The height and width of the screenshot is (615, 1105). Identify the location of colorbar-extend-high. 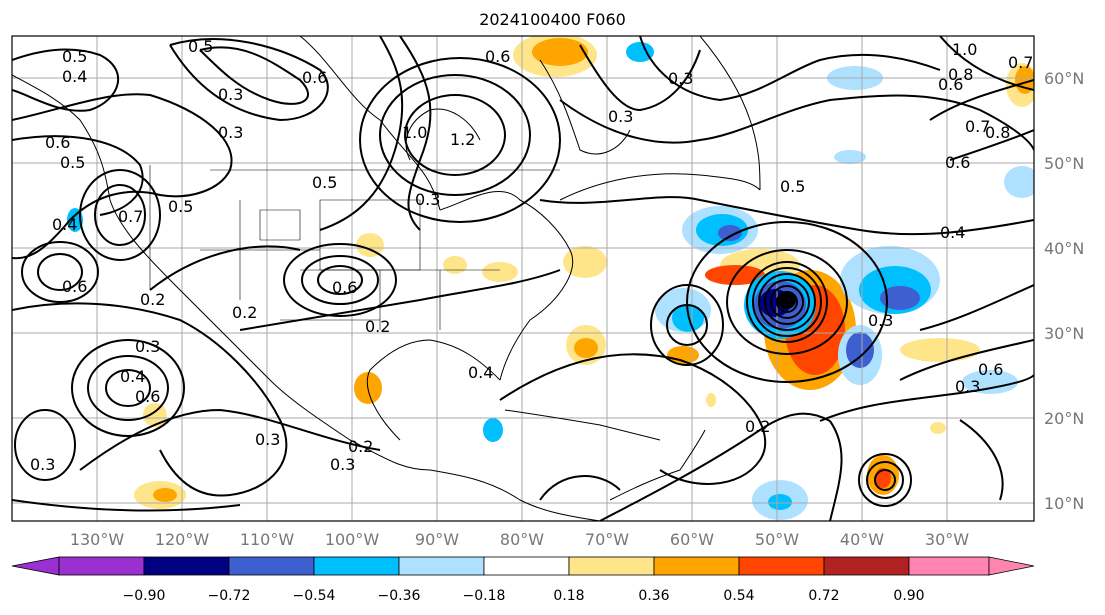
(1011, 566).